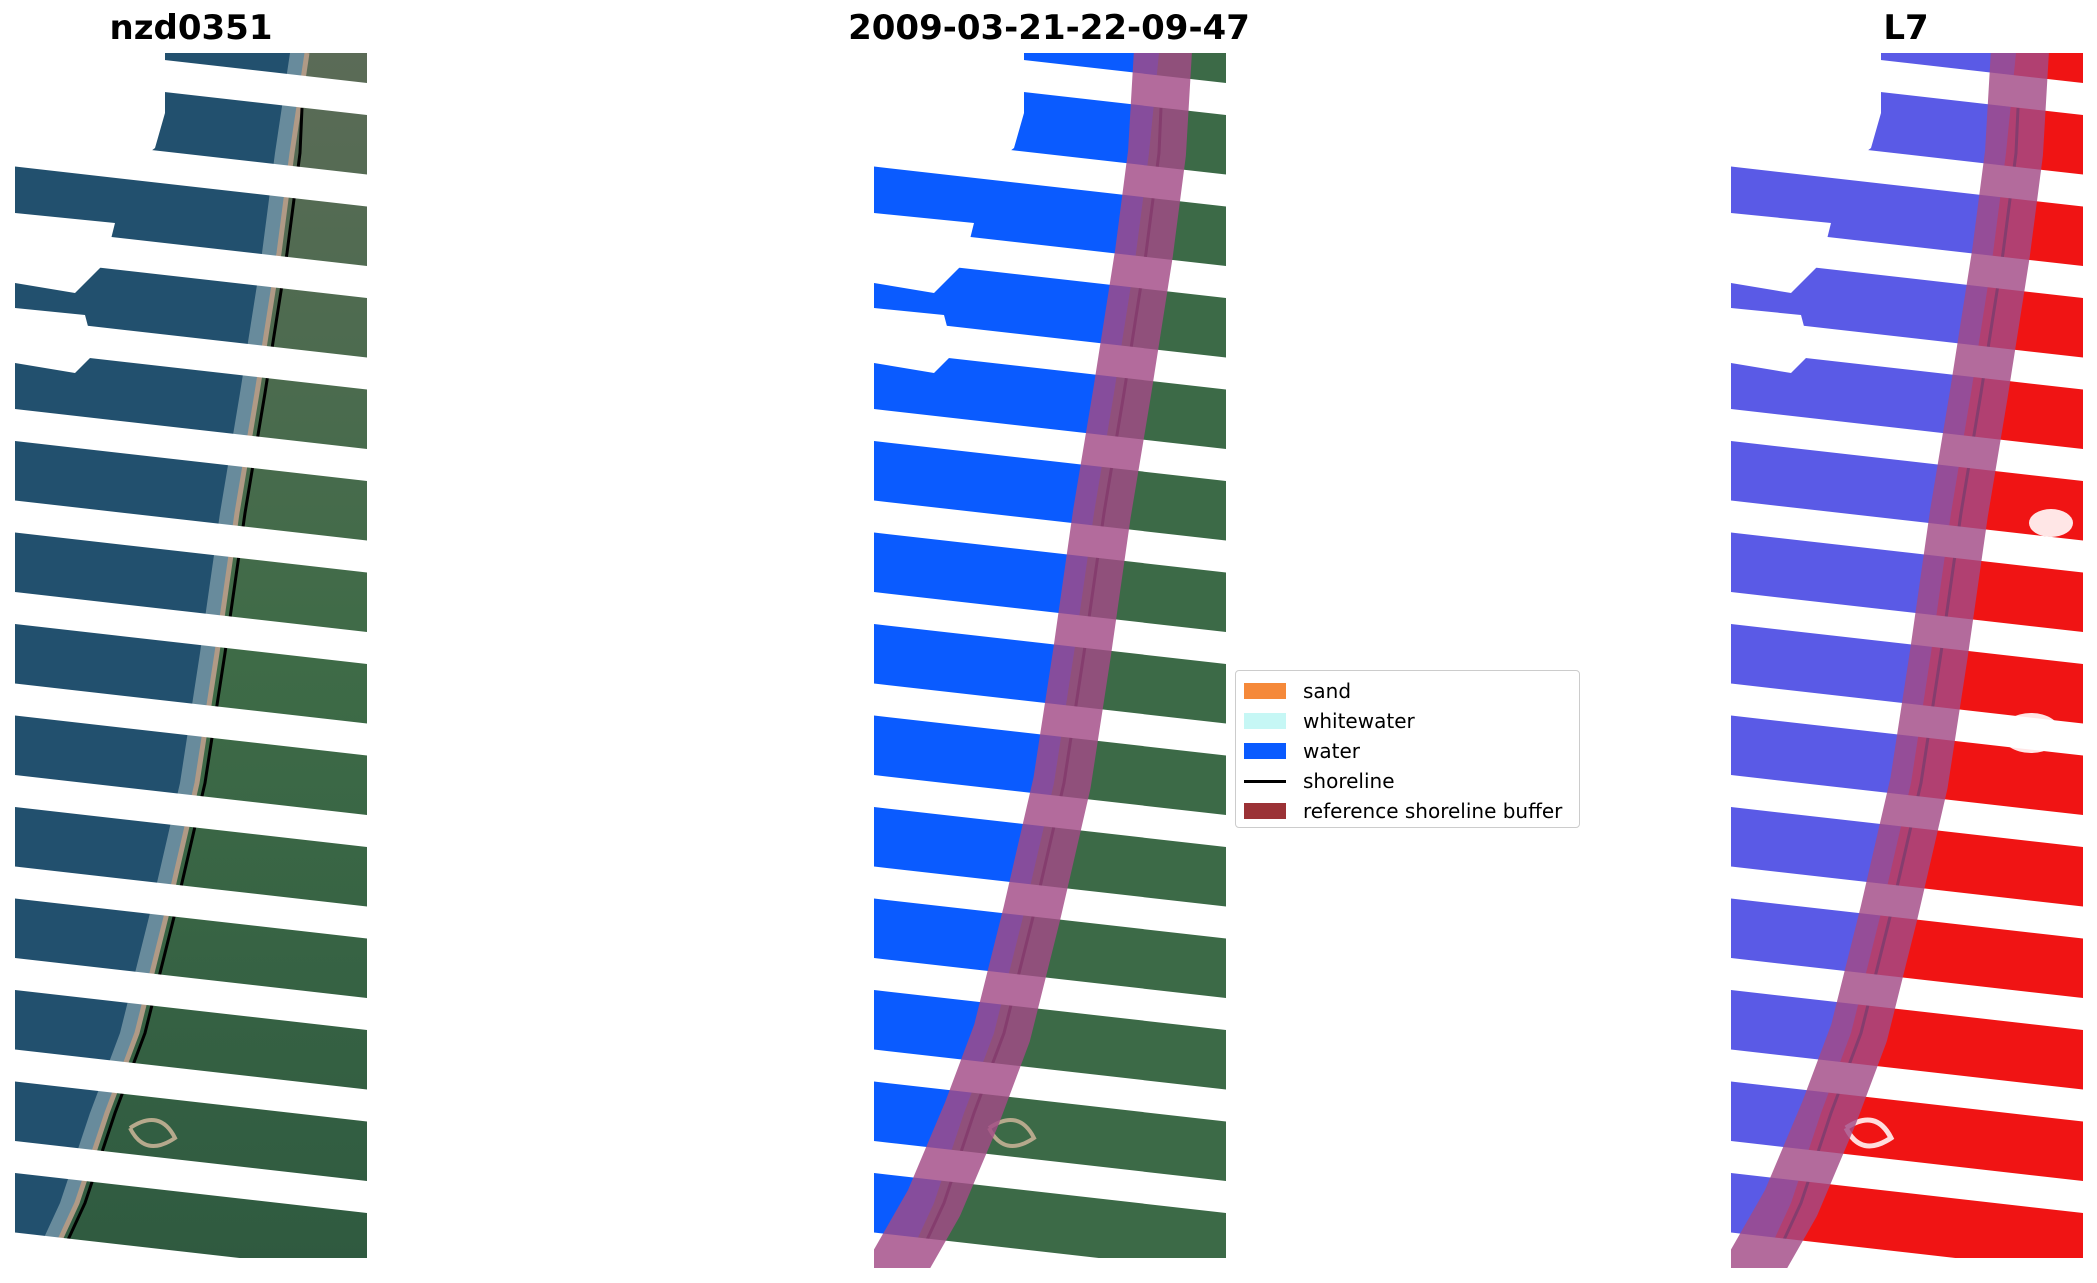 This screenshot has height=1283, width=2097. I want to click on panel-title-left: nzd0351, so click(191, 28).